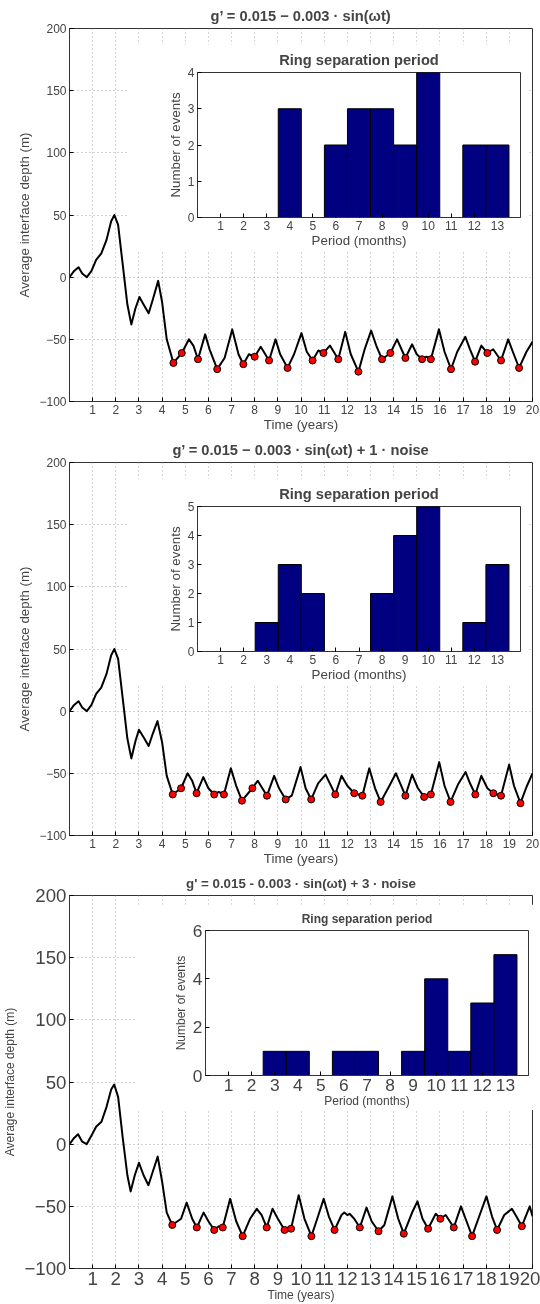 The image size is (540, 1304). Describe the element at coordinates (463, 409) in the screenshot. I see `x-tick-label: 17` at that location.